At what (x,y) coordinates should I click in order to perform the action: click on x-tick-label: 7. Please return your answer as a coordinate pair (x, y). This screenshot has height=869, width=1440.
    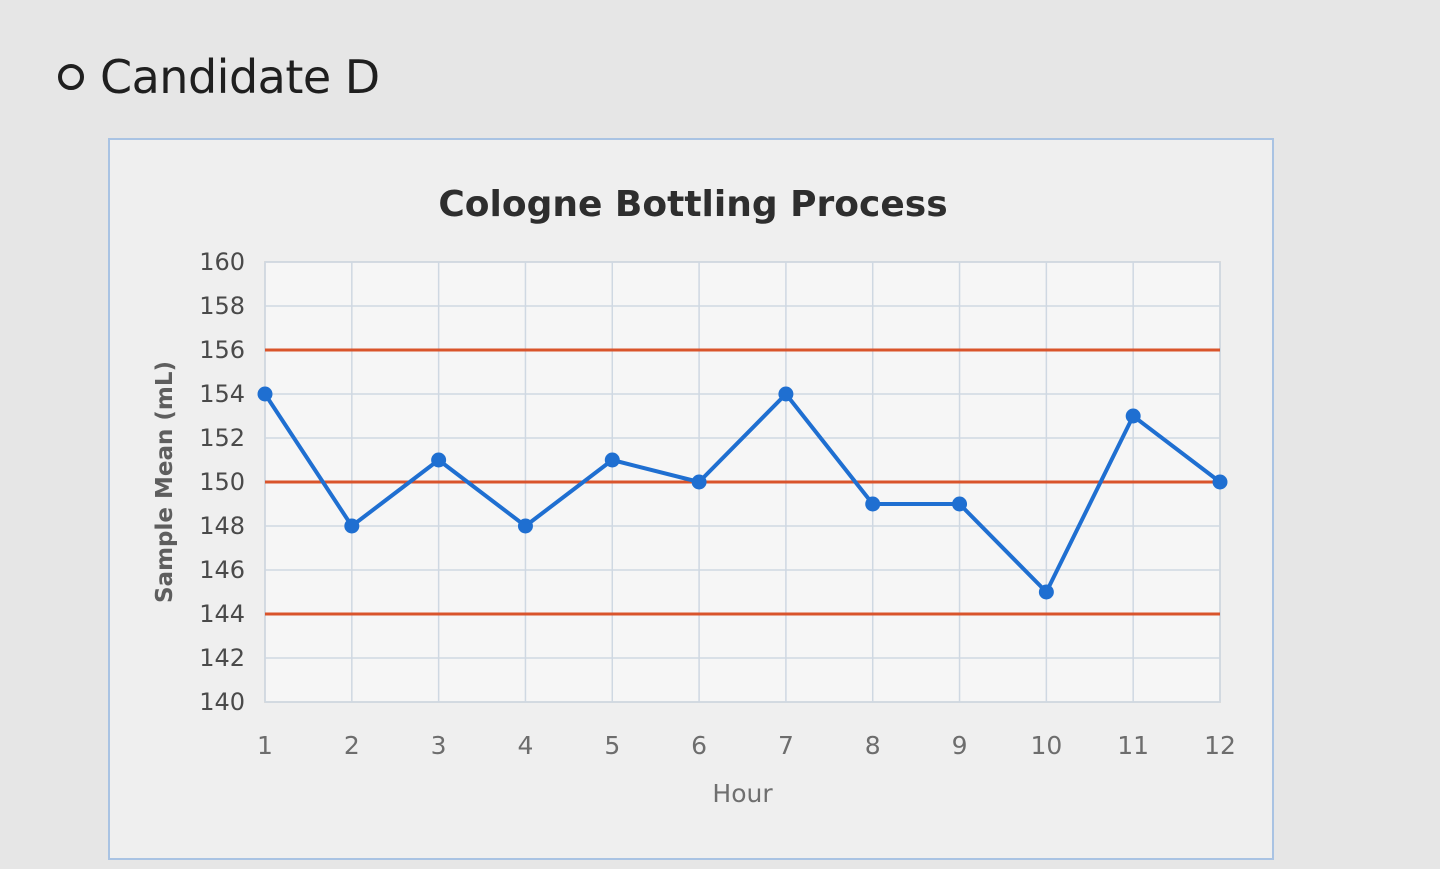
    Looking at the image, I should click on (786, 745).